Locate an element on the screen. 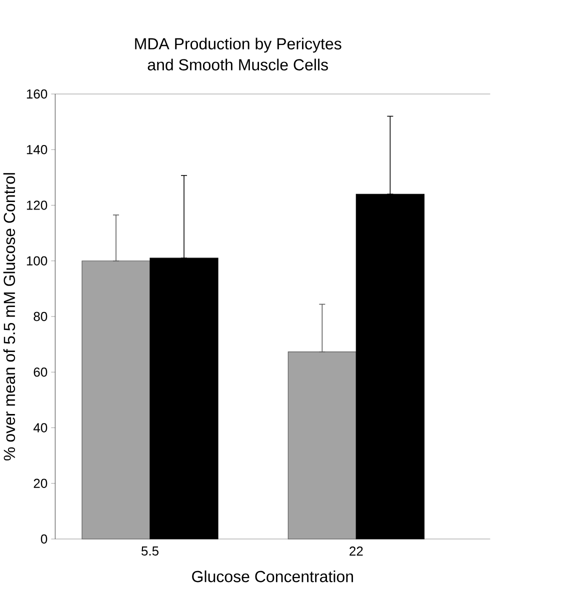 The height and width of the screenshot is (601, 585). y-tick-label: 140 is located at coordinates (37, 149).